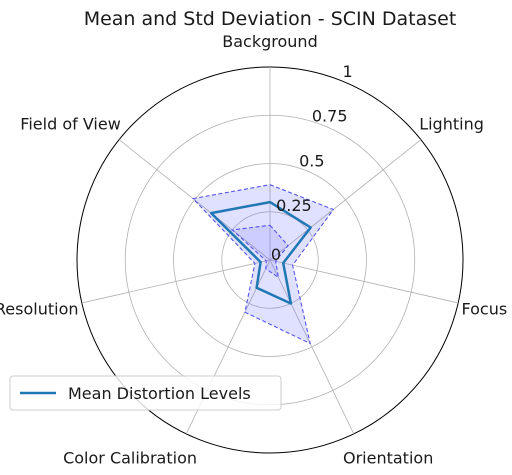 This screenshot has height=475, width=512. I want to click on band-lower, so click(260, 251).